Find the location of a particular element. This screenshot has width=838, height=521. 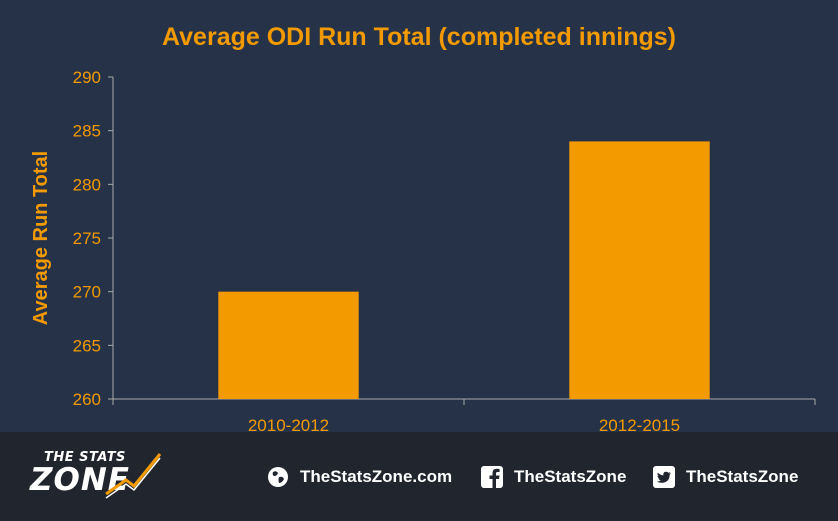

facebook-link: TheStatsZone is located at coordinates (553, 477).